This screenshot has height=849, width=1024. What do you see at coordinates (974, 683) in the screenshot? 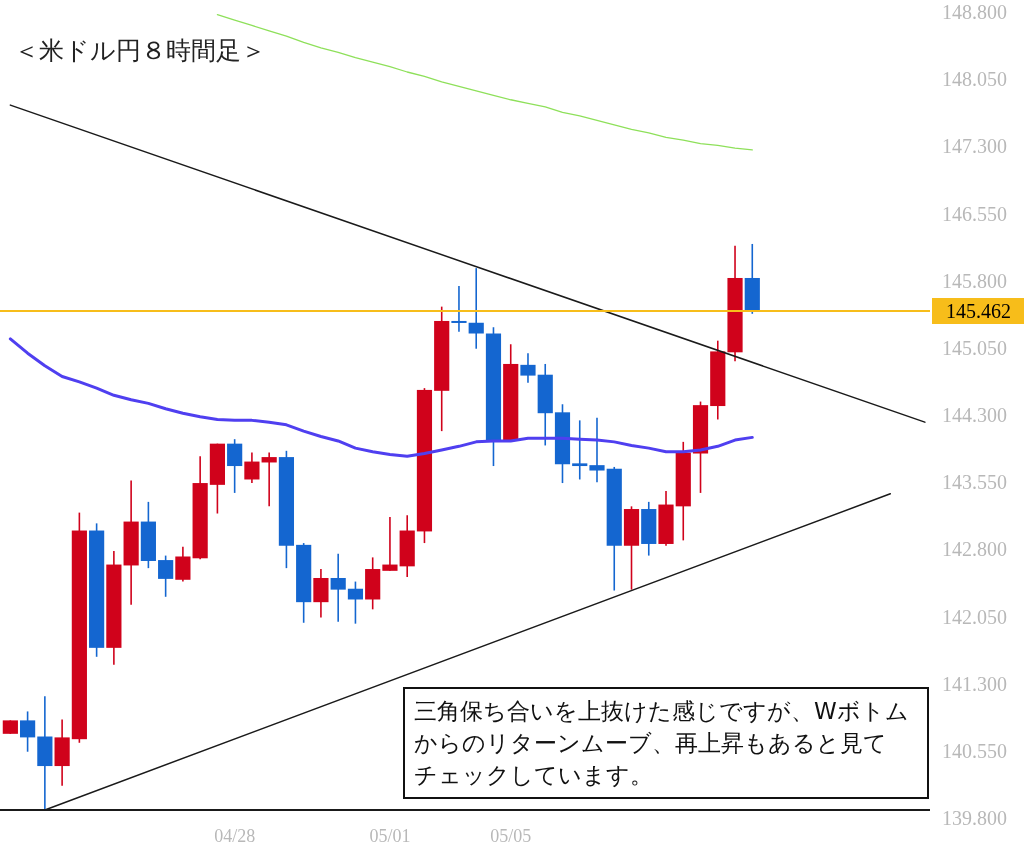
I see `y-tick-label: 141.300` at bounding box center [974, 683].